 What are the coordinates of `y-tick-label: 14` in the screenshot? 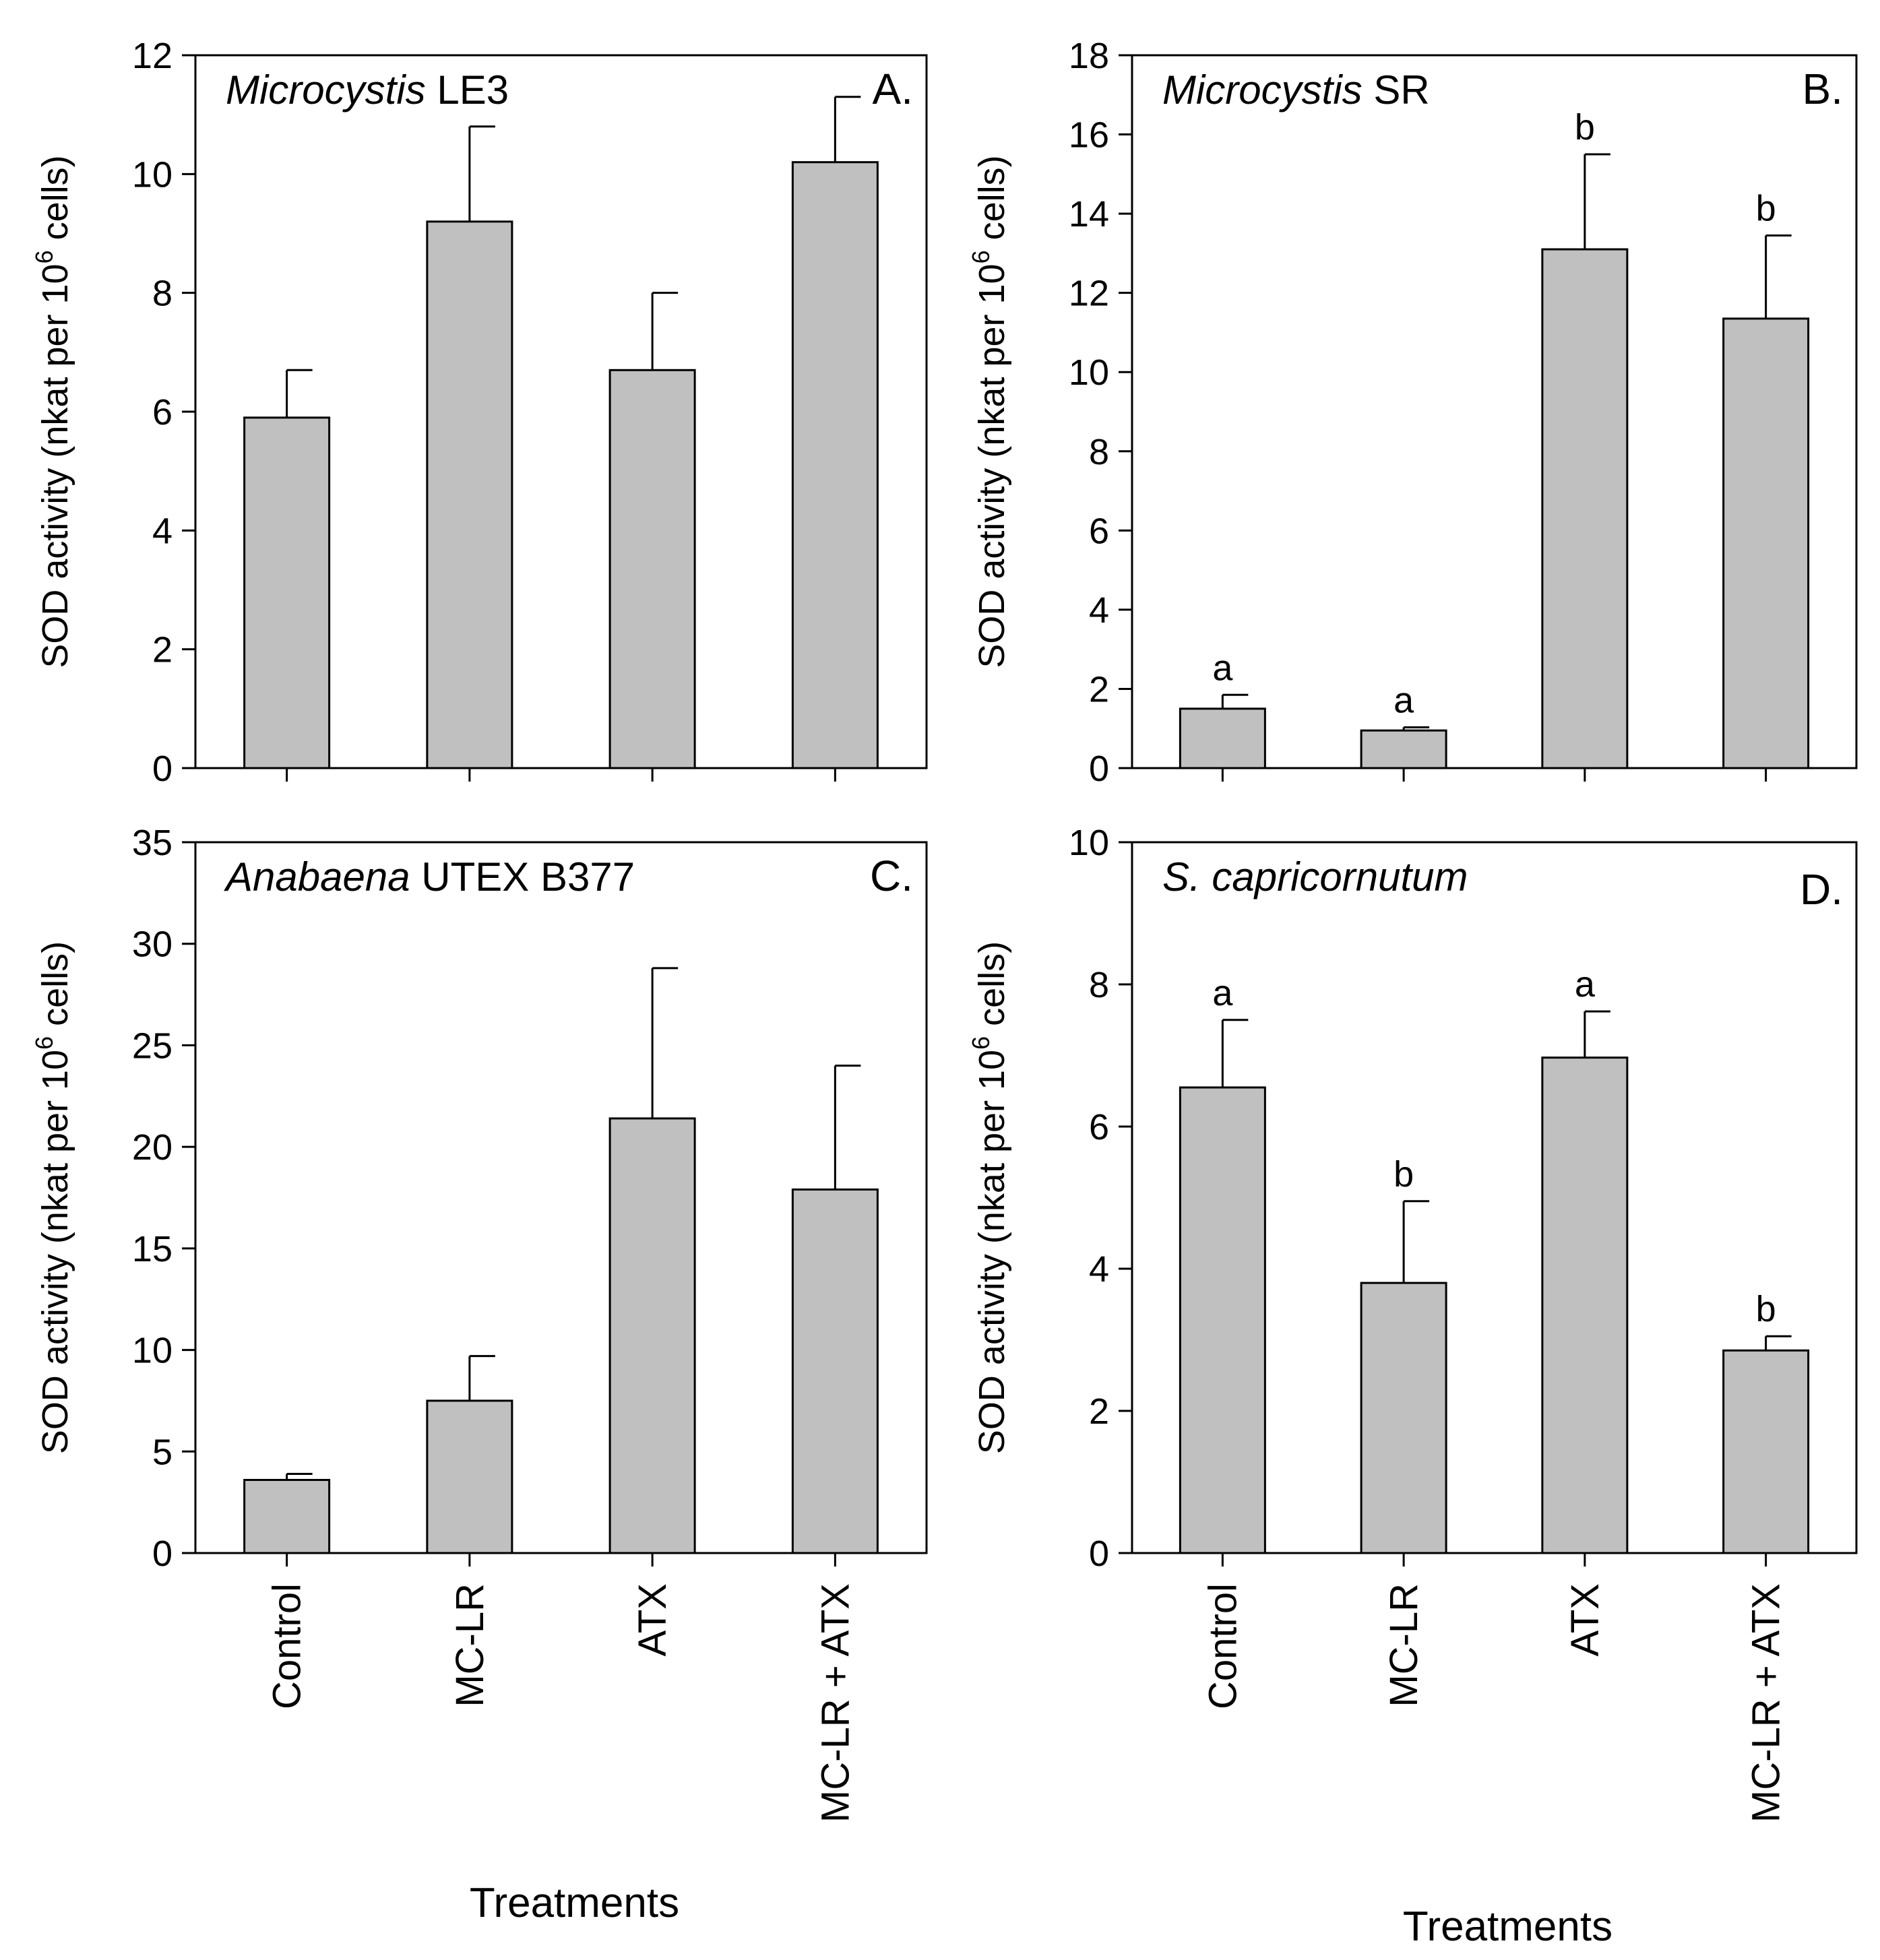 It's located at (1089, 214).